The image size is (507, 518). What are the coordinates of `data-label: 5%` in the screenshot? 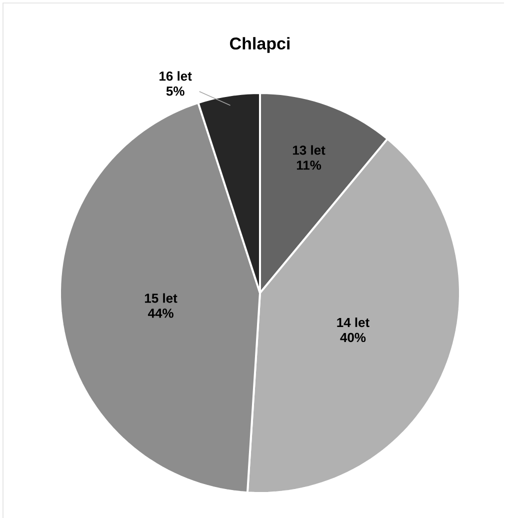 It's located at (175, 91).